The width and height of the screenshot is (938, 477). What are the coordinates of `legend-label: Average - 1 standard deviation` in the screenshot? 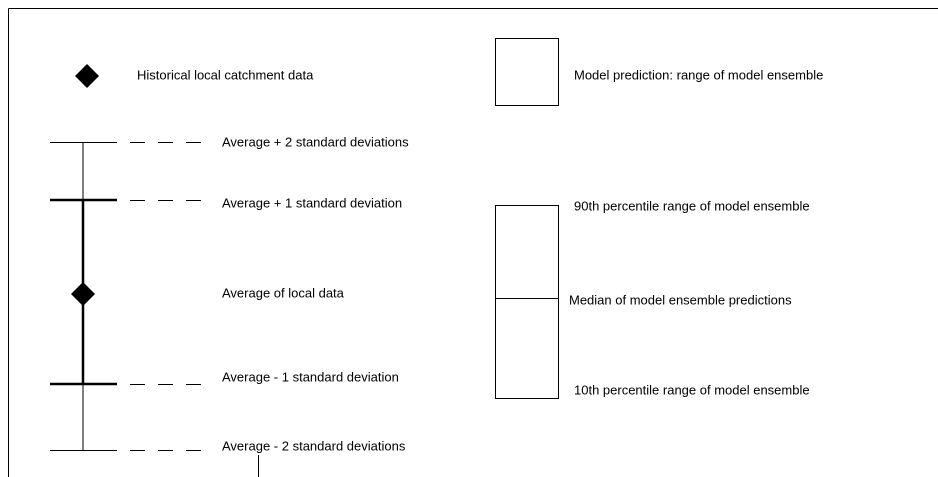 It's located at (310, 376).